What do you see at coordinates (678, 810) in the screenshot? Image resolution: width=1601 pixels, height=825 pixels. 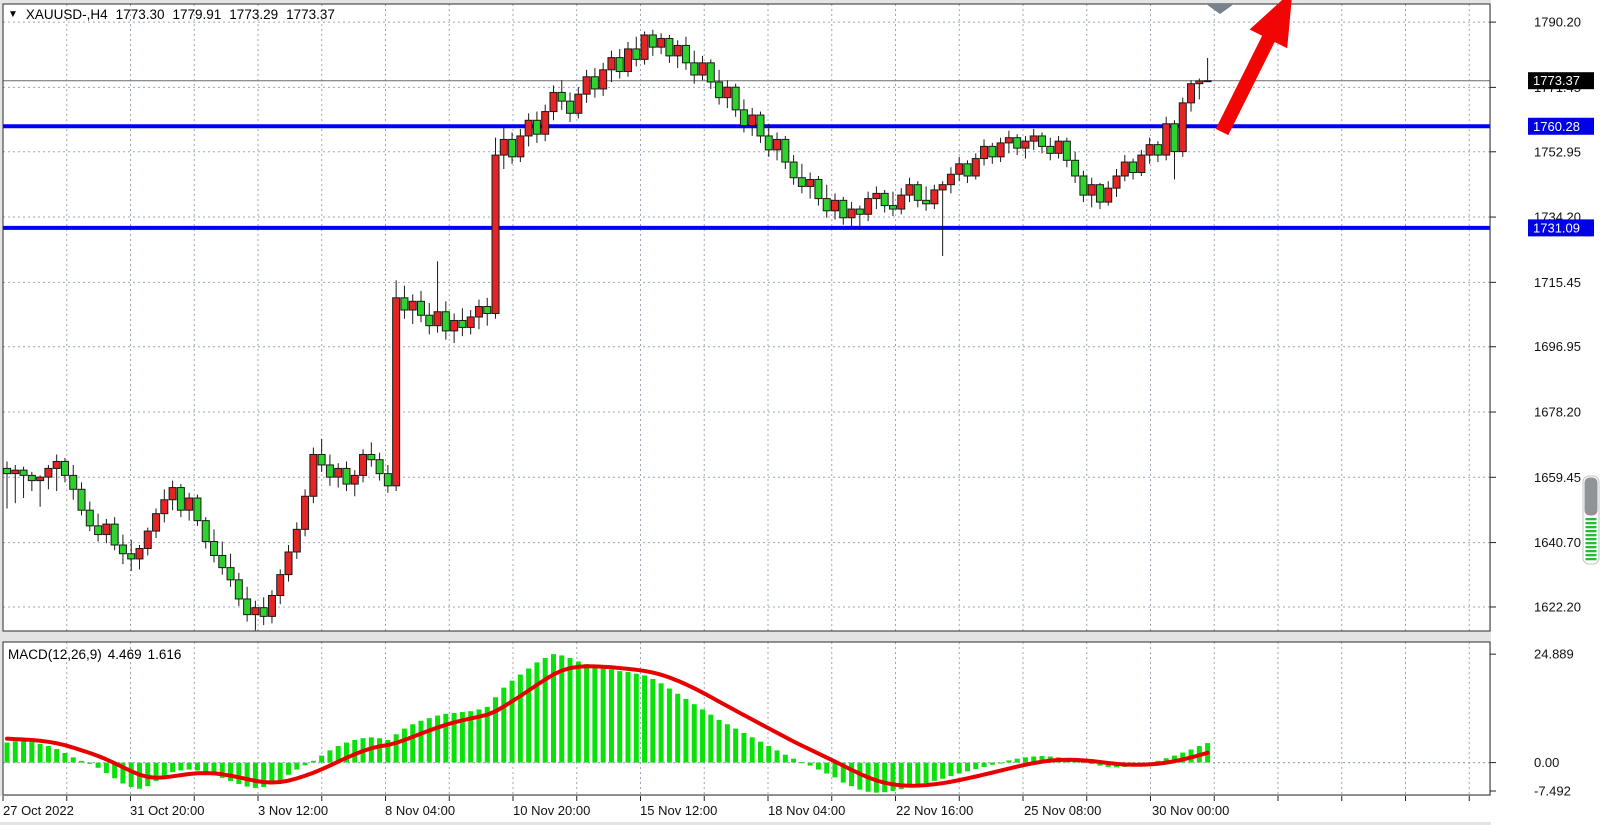 I see `svg-text: 15 Nov 12:00` at bounding box center [678, 810].